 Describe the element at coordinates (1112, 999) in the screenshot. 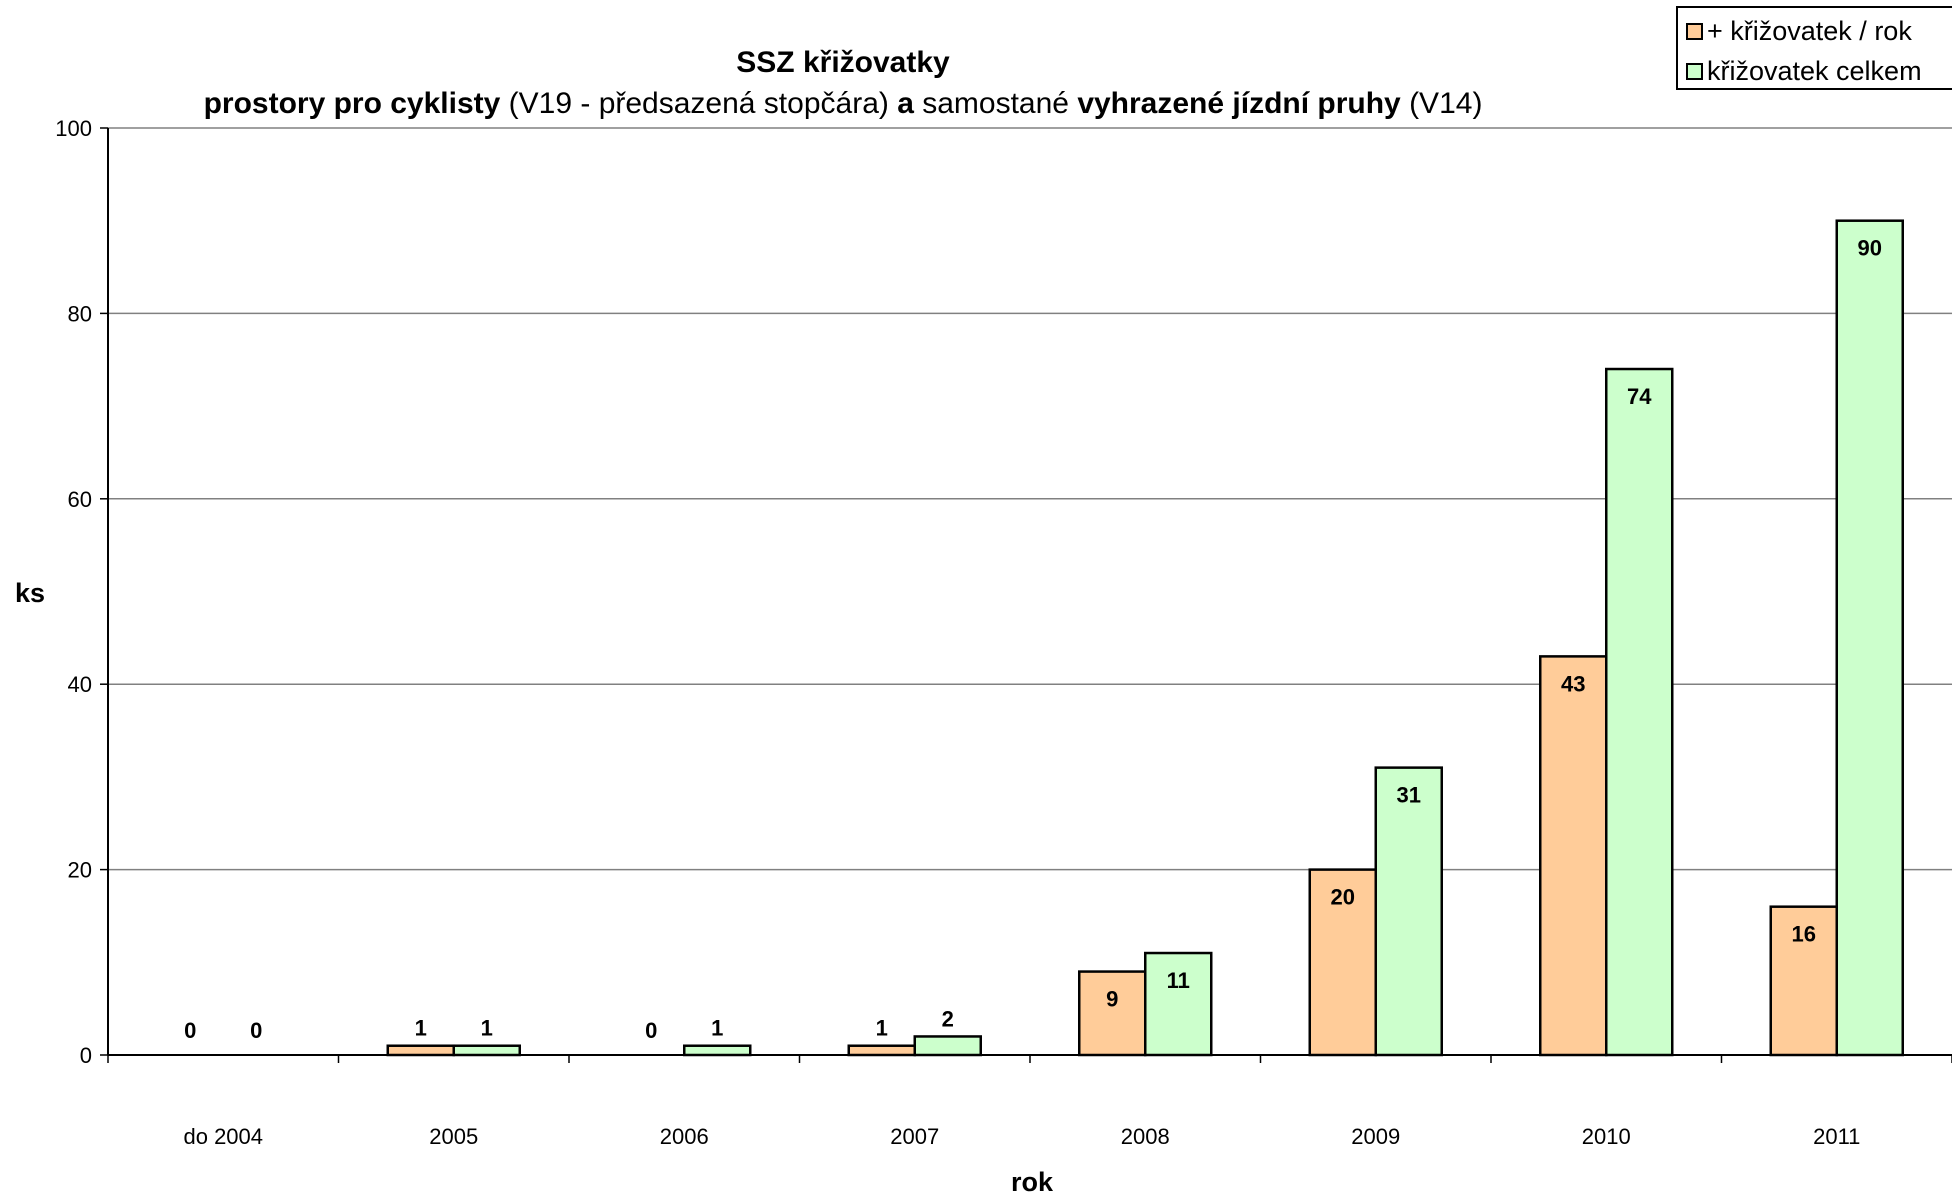

I see `data-label: 9` at that location.